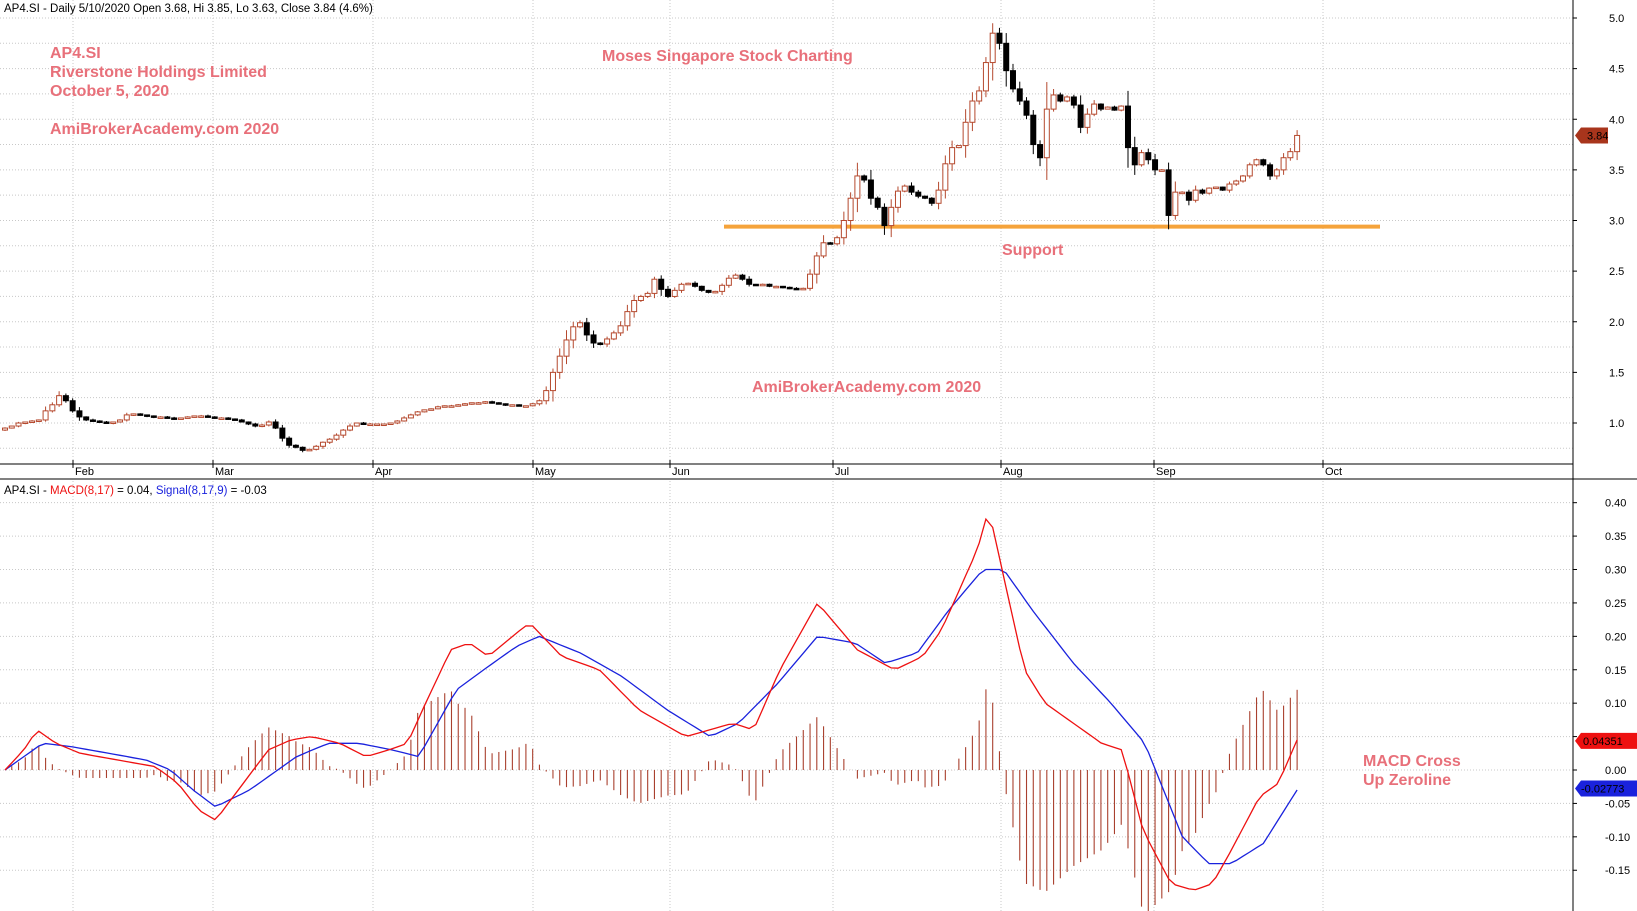  Describe the element at coordinates (109, 91) in the screenshot. I see `annotation-date: October 5, 2020` at that location.